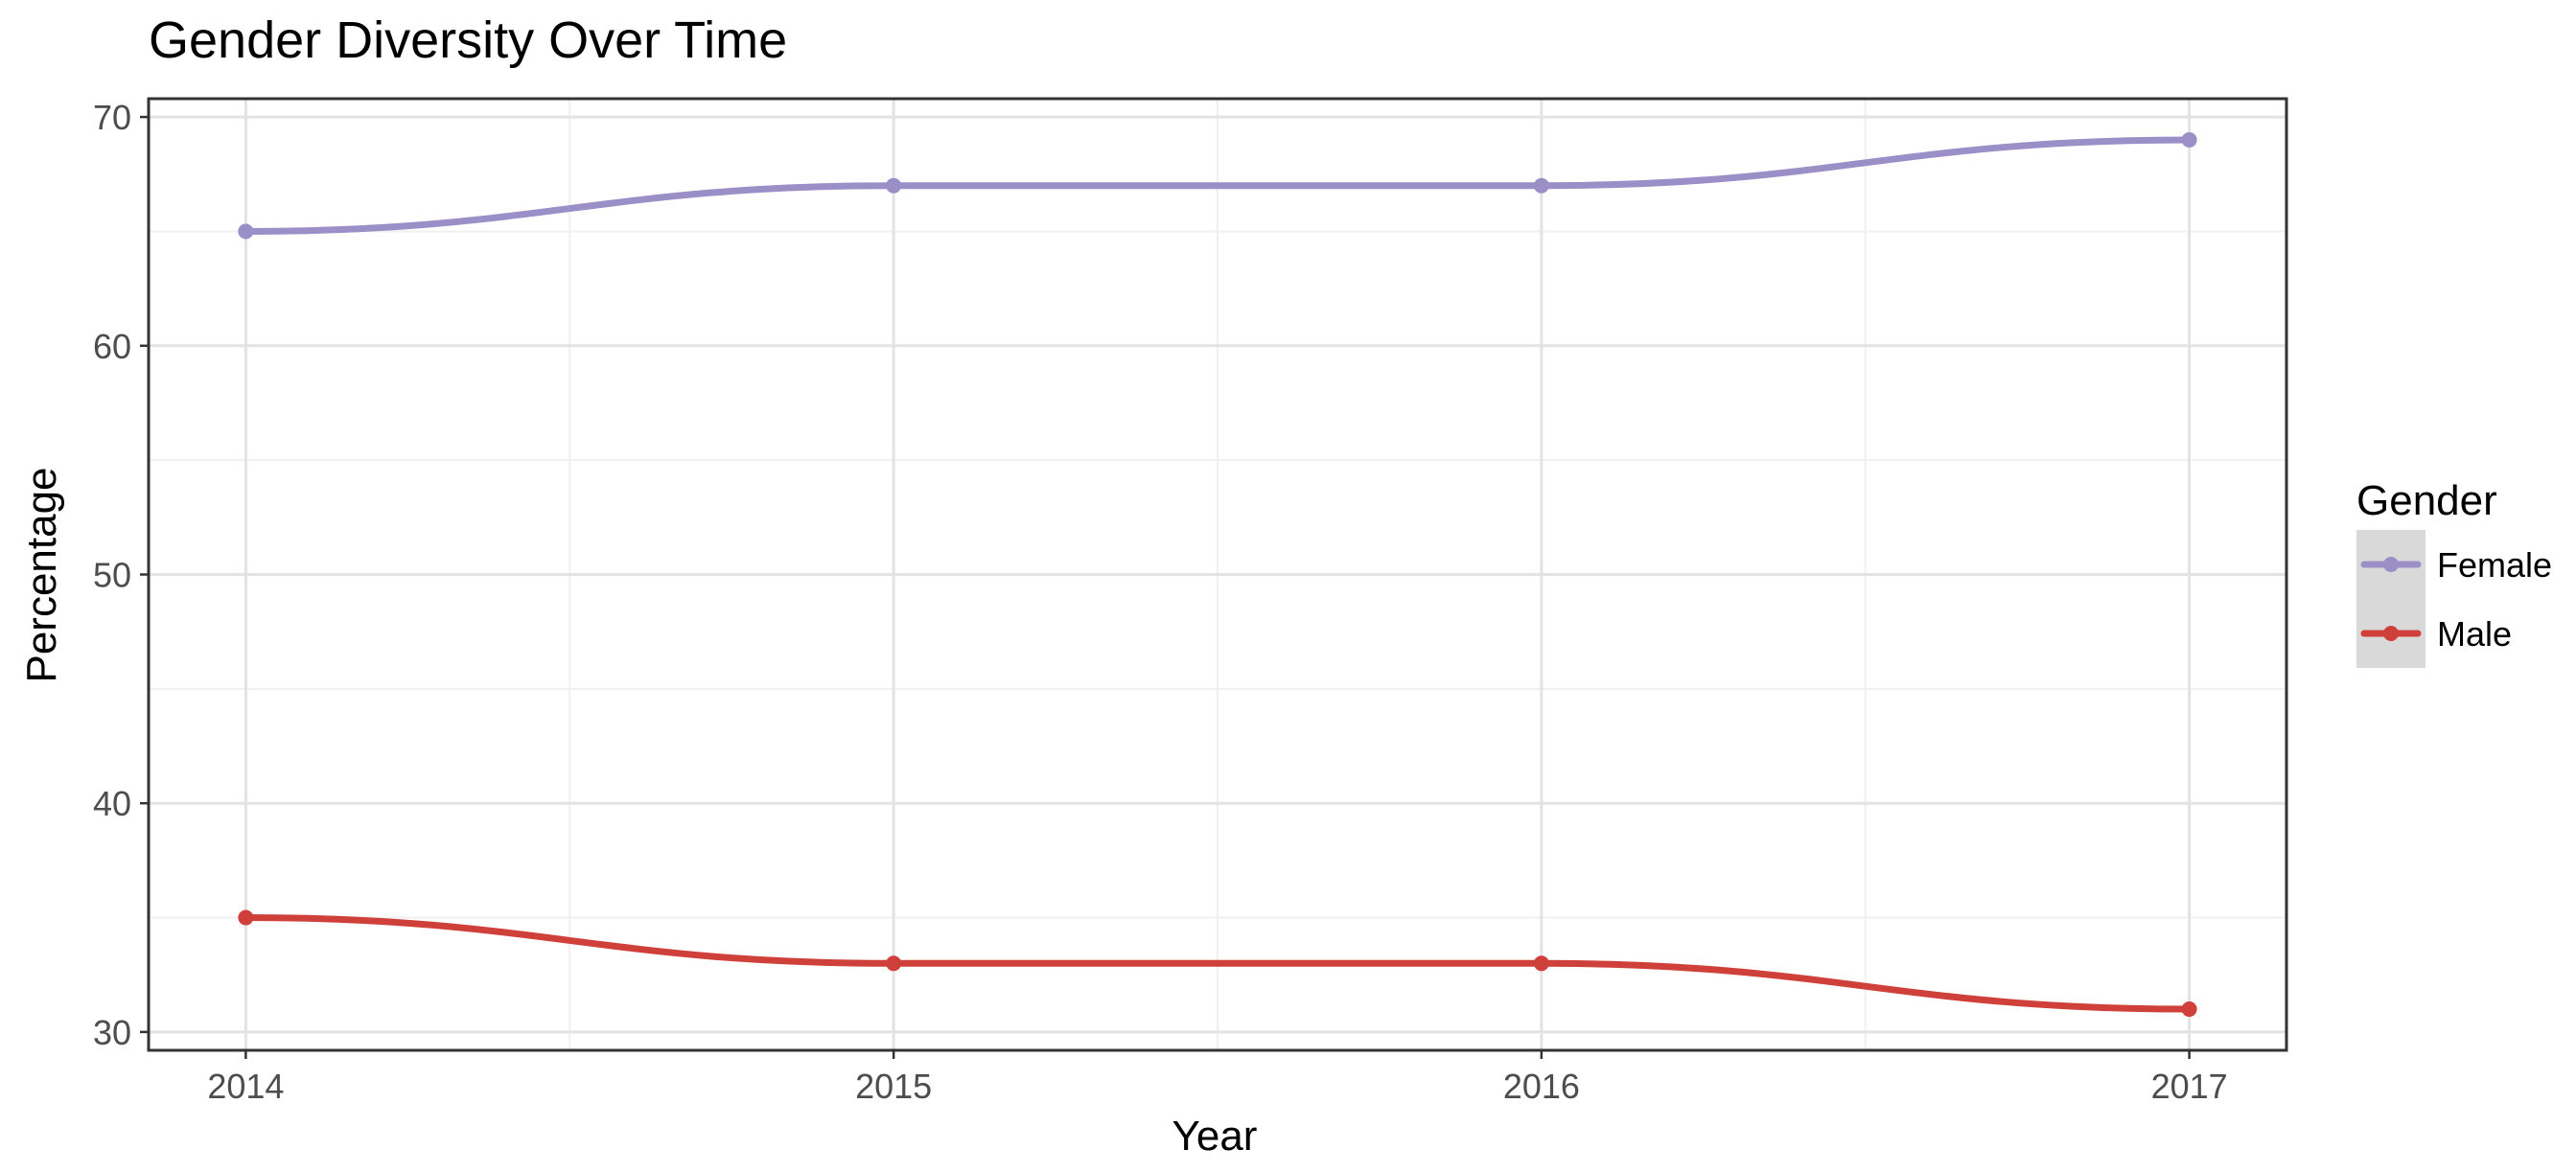 This screenshot has width=2576, height=1172. What do you see at coordinates (112, 117) in the screenshot?
I see `y-tick-label: 70` at bounding box center [112, 117].